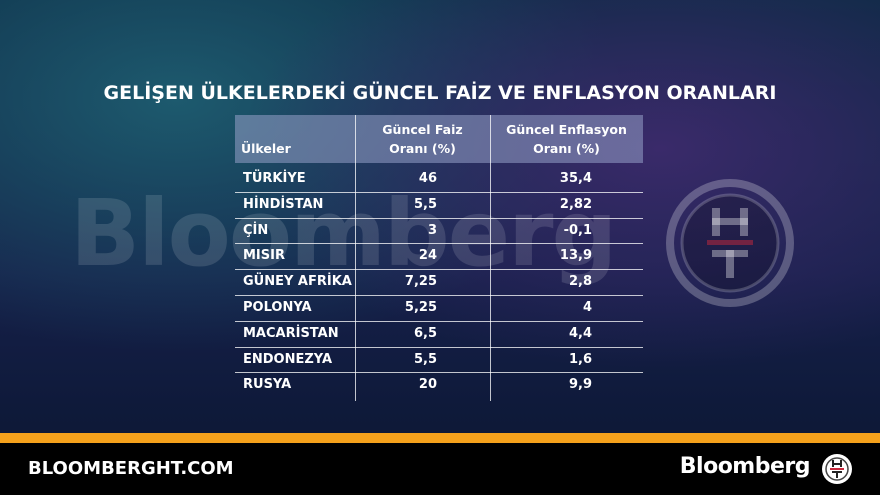 Image resolution: width=880 pixels, height=495 pixels. Describe the element at coordinates (432, 230) in the screenshot. I see `interest-rate: 3` at that location.